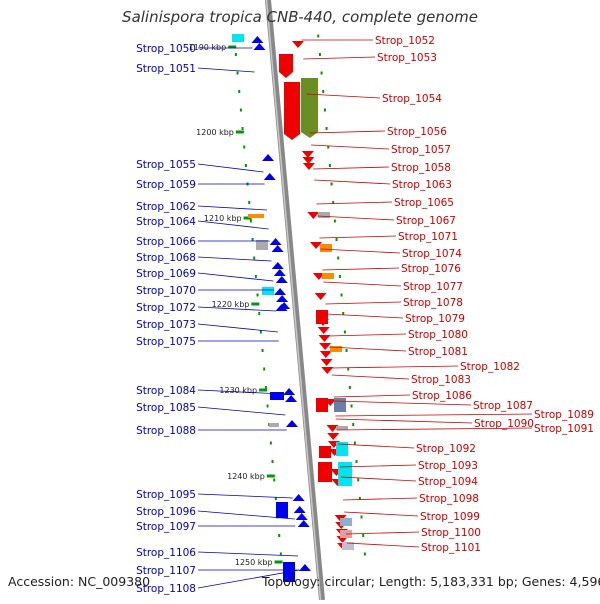  I want to click on right-gene-label: Strop_1091, so click(564, 429).